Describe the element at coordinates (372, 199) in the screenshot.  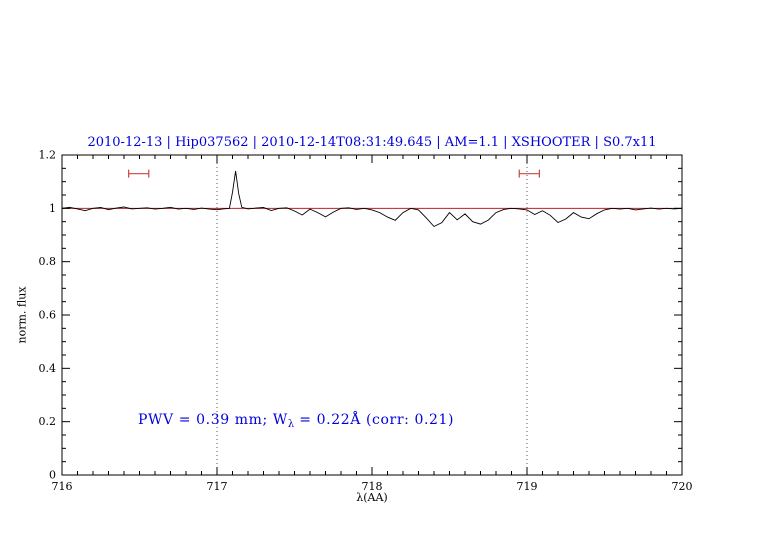
I see `spectrum-line` at that location.